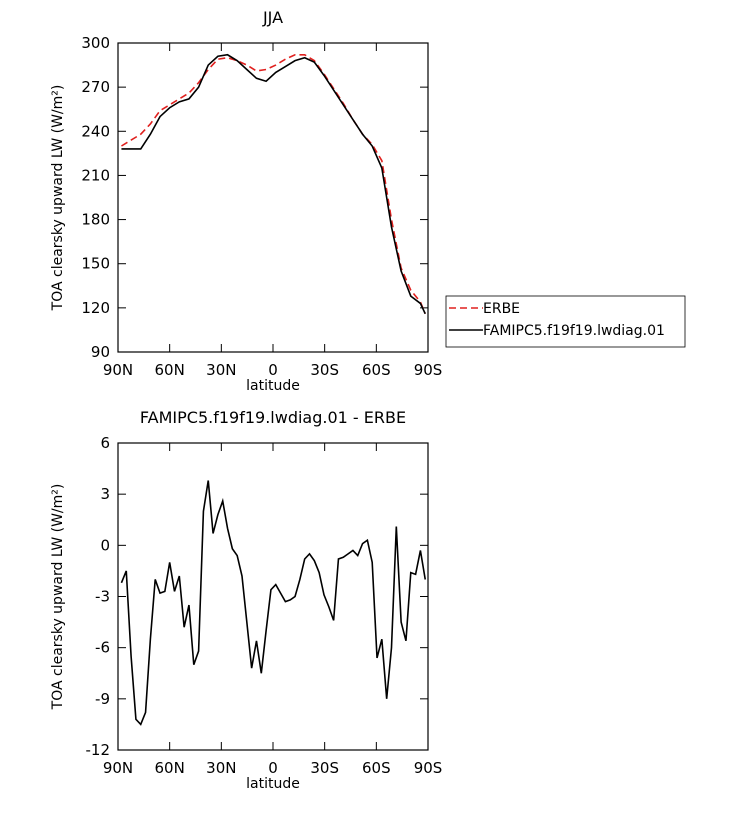  I want to click on y-tick-label: 240, so click(95, 131).